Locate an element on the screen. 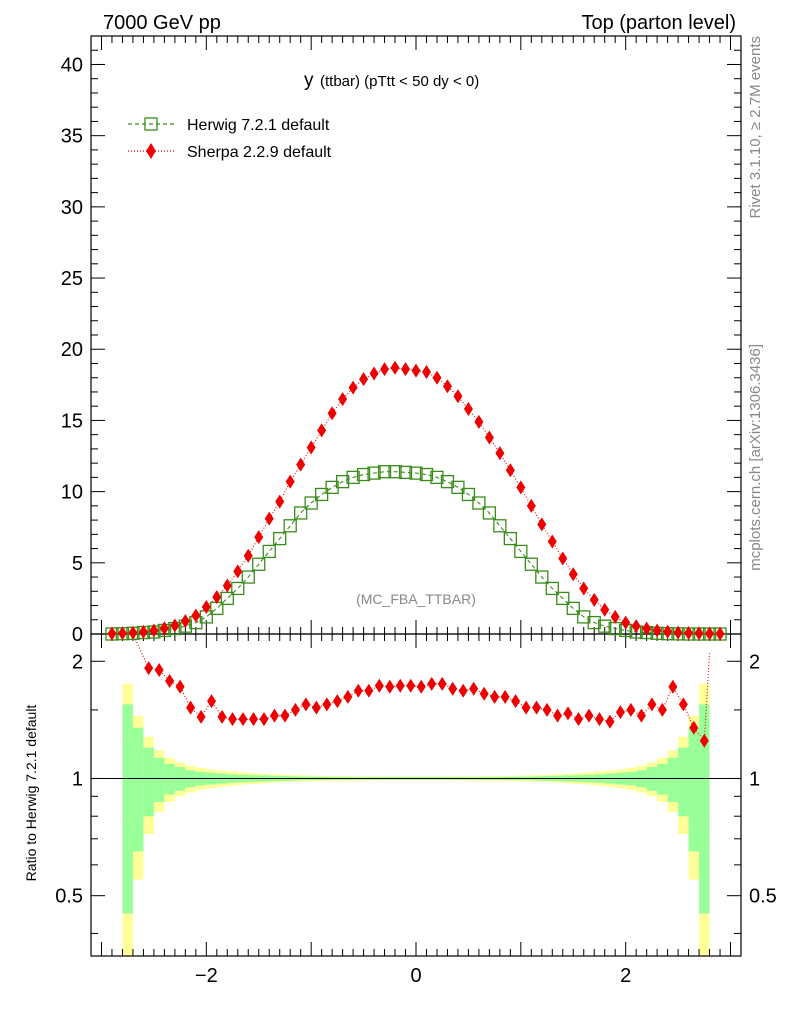 This screenshot has height=1024, width=786. ratio-x-tick-label: 0 is located at coordinates (415, 976).